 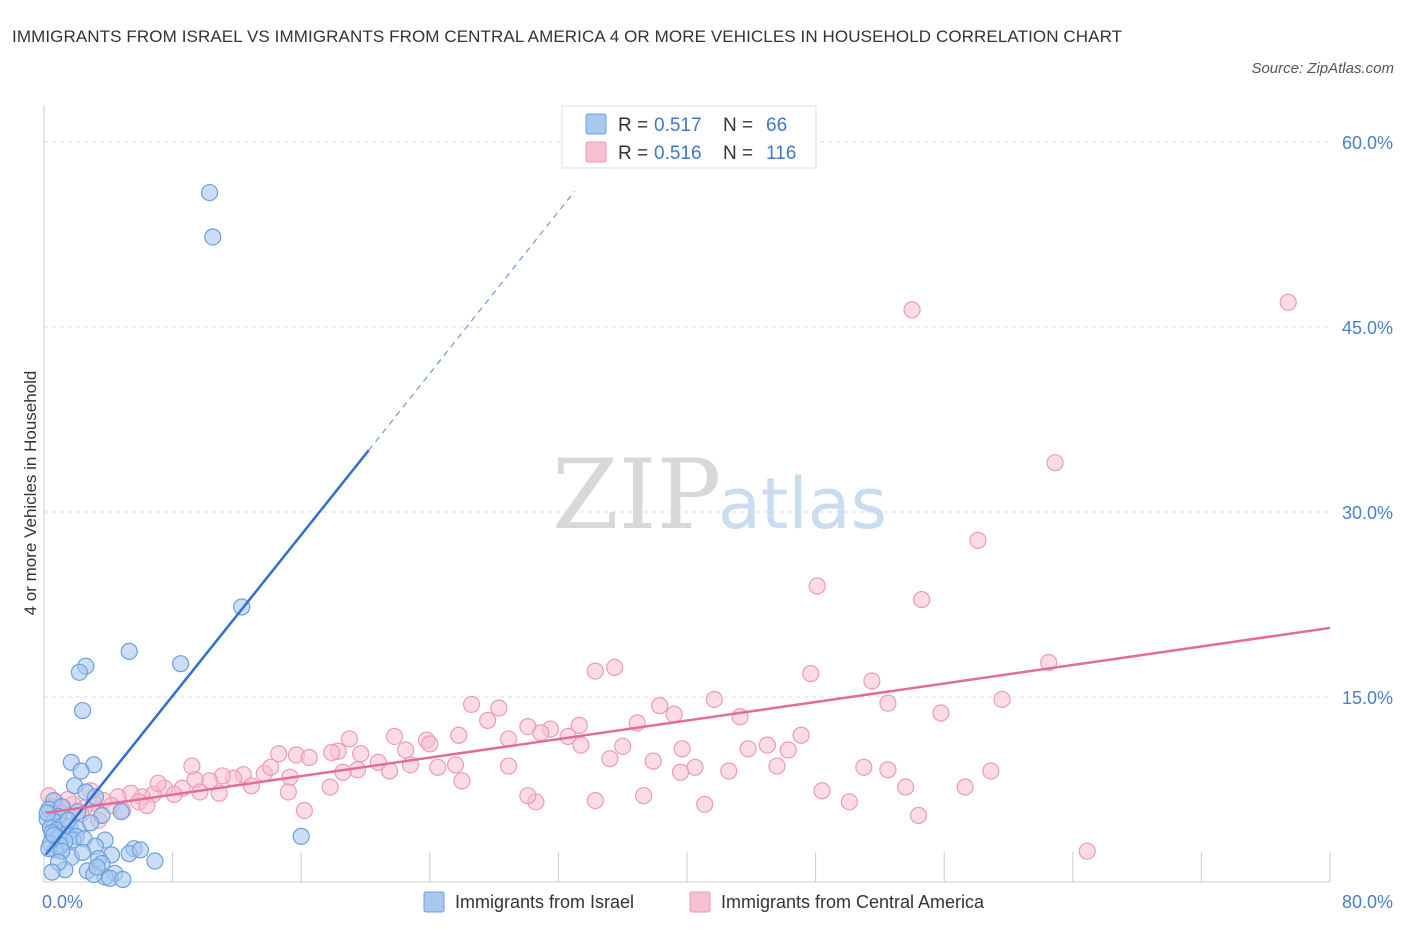 What do you see at coordinates (678, 153) in the screenshot?
I see `legend-r-value-central-america: 0.516` at bounding box center [678, 153].